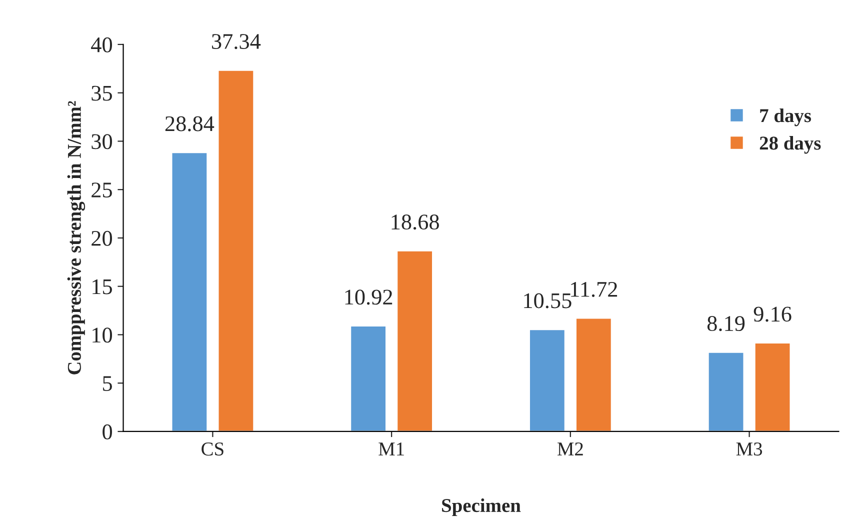 The image size is (862, 523). What do you see at coordinates (726, 324) in the screenshot?
I see `data-label: 8.19` at bounding box center [726, 324].